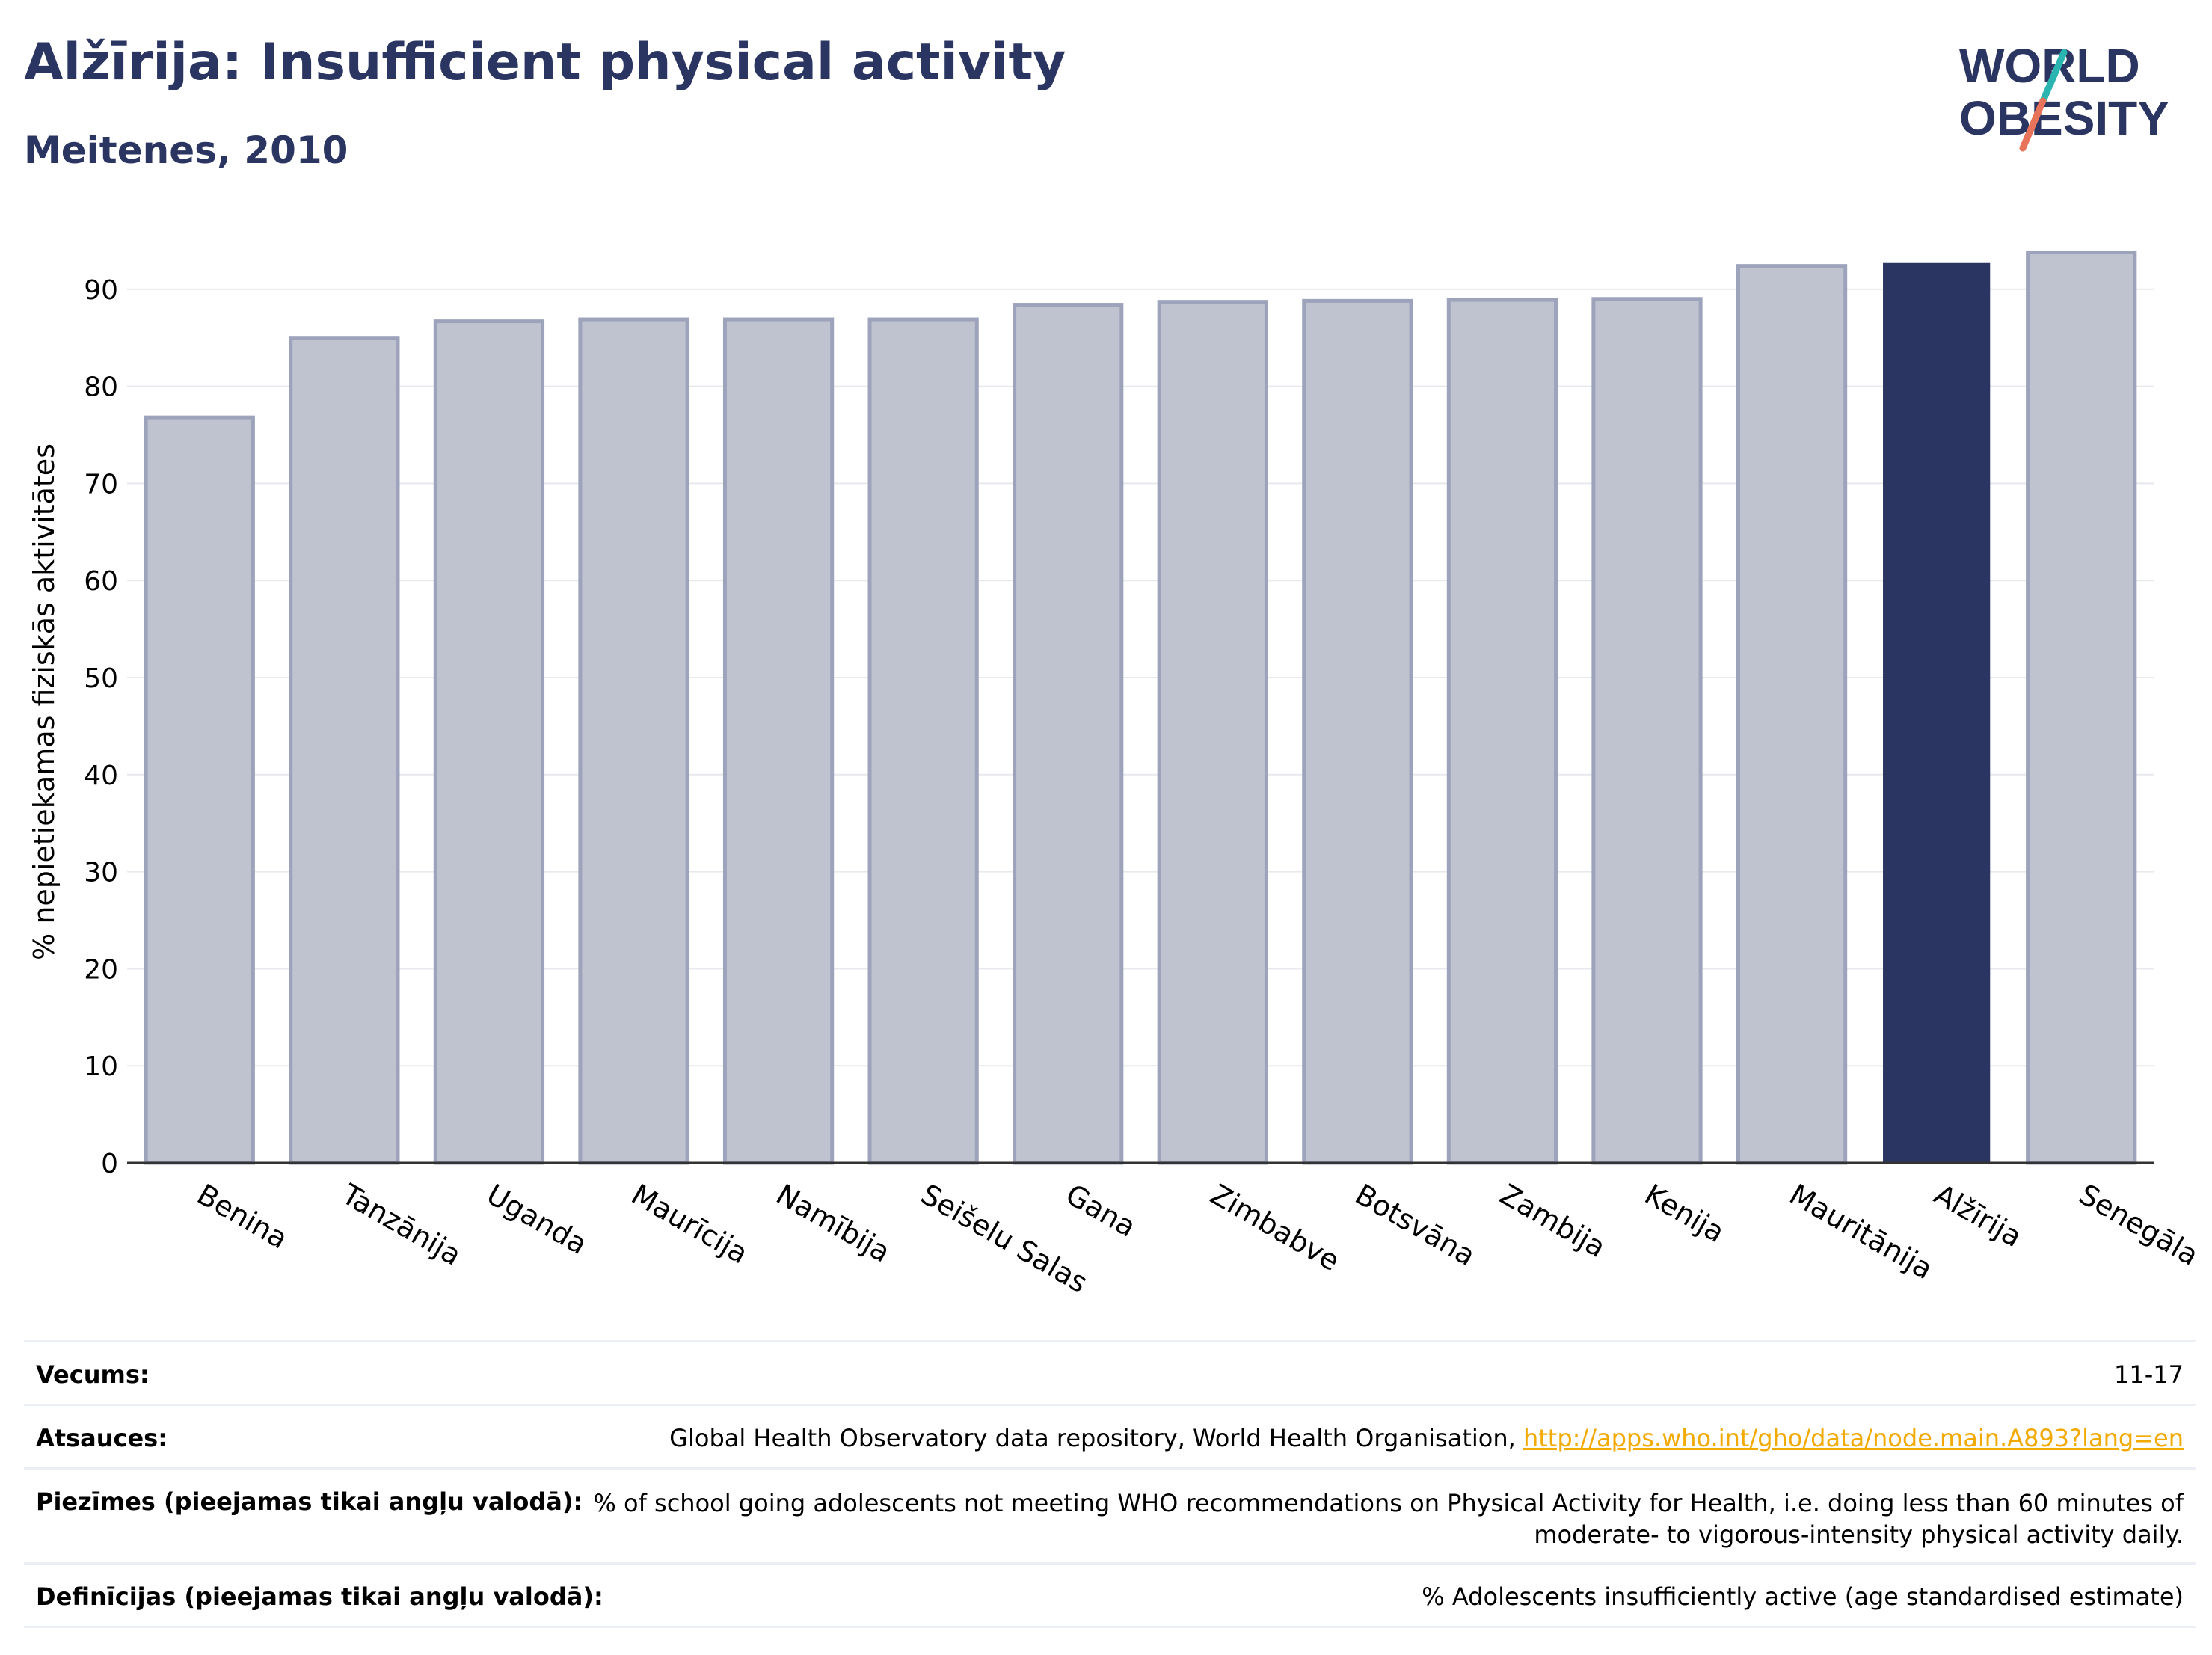  I want to click on x-tick-label: Uganda, so click(536, 1219).